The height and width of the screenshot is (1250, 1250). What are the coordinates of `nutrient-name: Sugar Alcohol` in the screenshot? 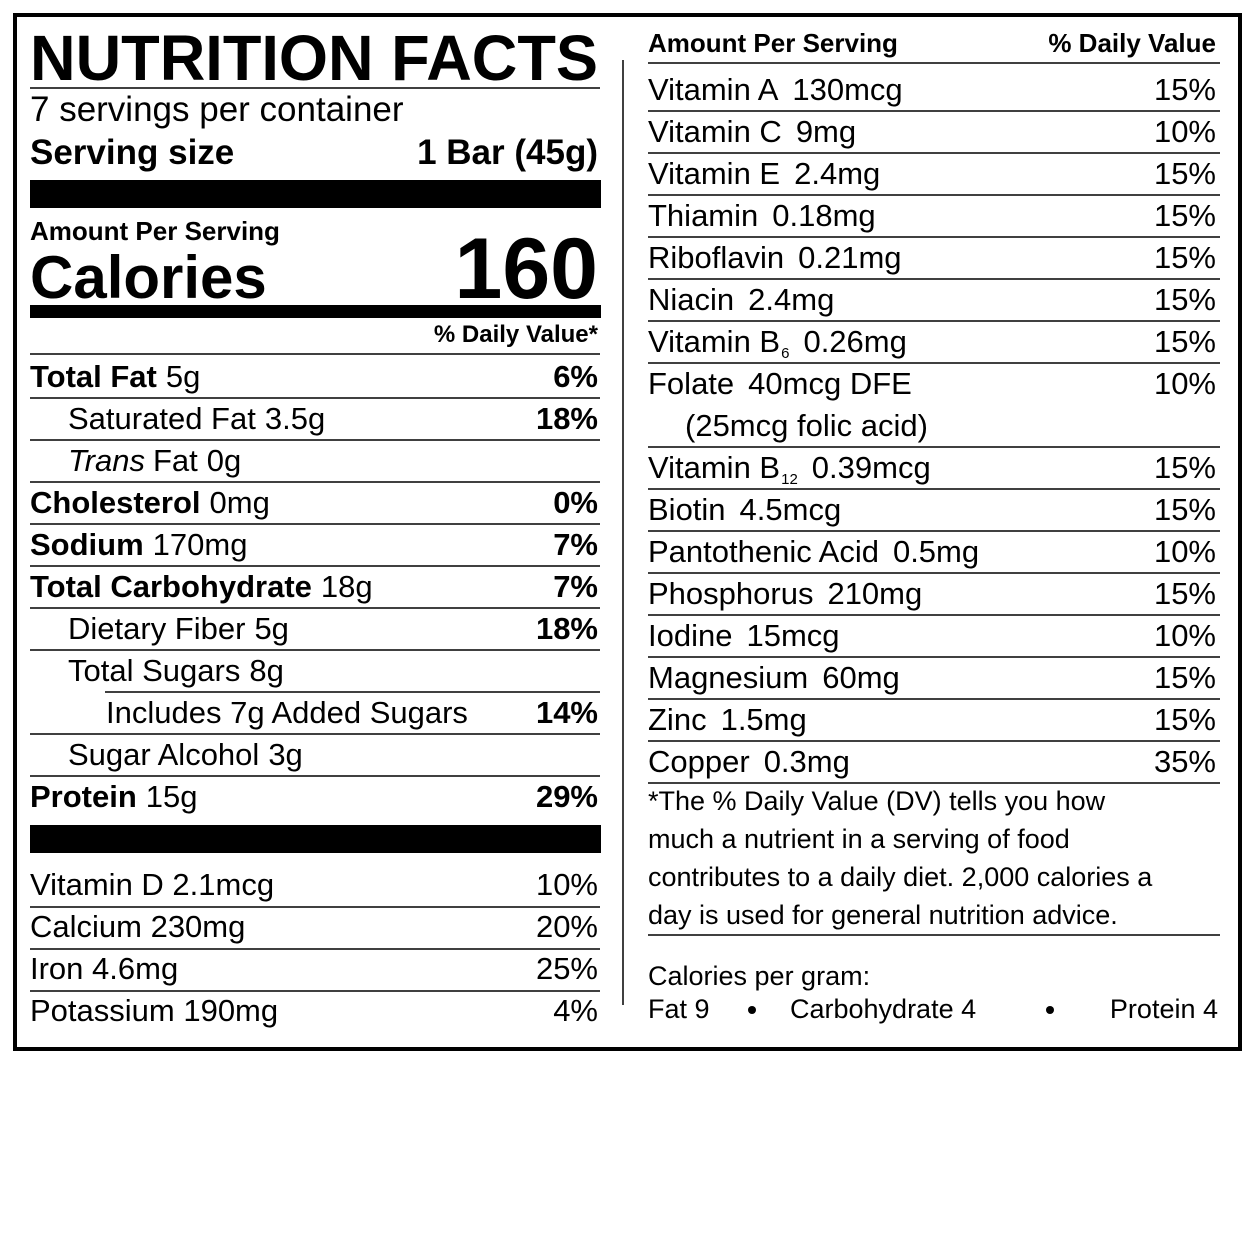 It's located at (163, 754).